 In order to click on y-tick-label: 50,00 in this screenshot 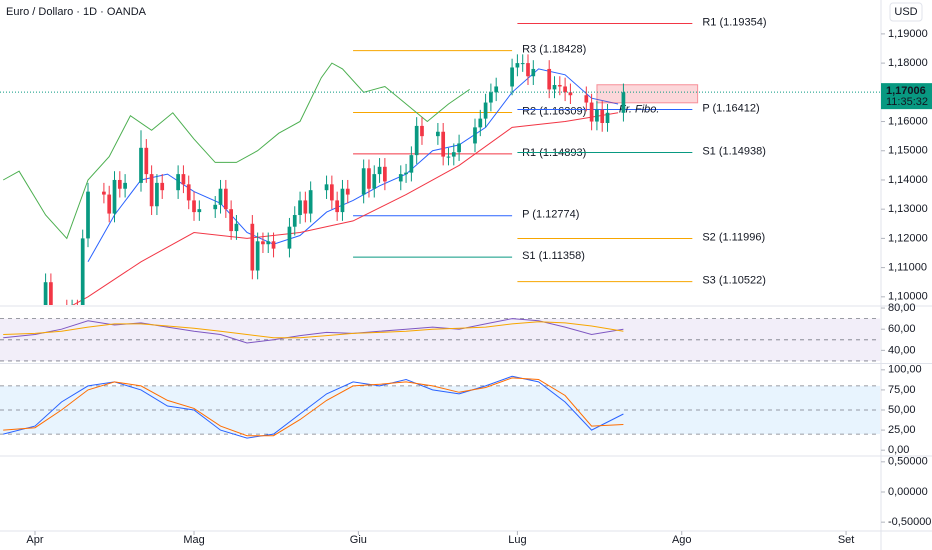, I will do `click(902, 410)`.